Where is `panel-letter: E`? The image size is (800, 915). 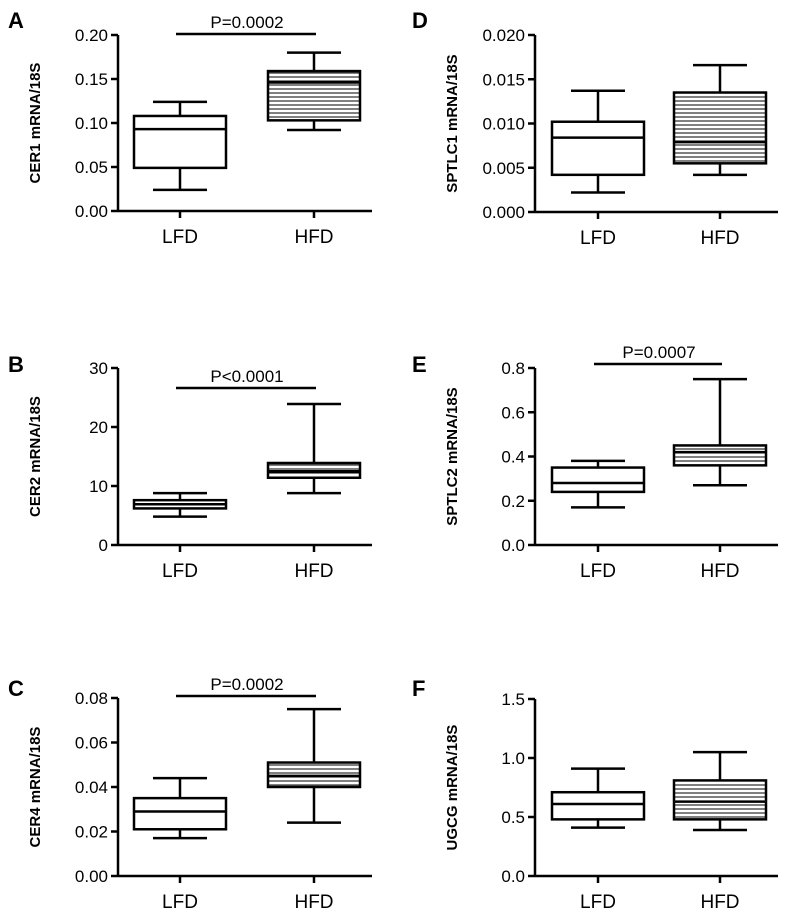
panel-letter: E is located at coordinates (419, 364).